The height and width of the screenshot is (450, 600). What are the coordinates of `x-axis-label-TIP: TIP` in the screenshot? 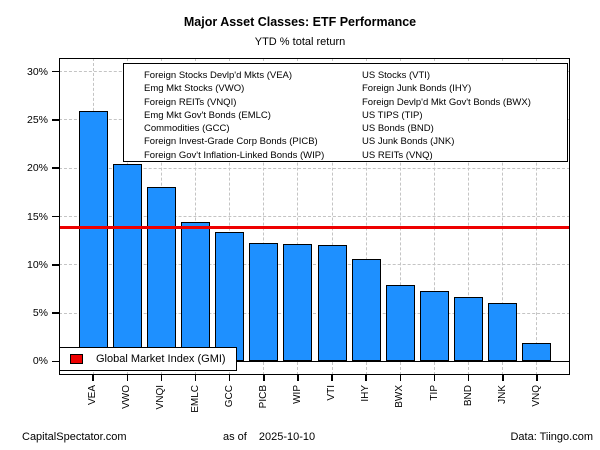 It's located at (434, 393).